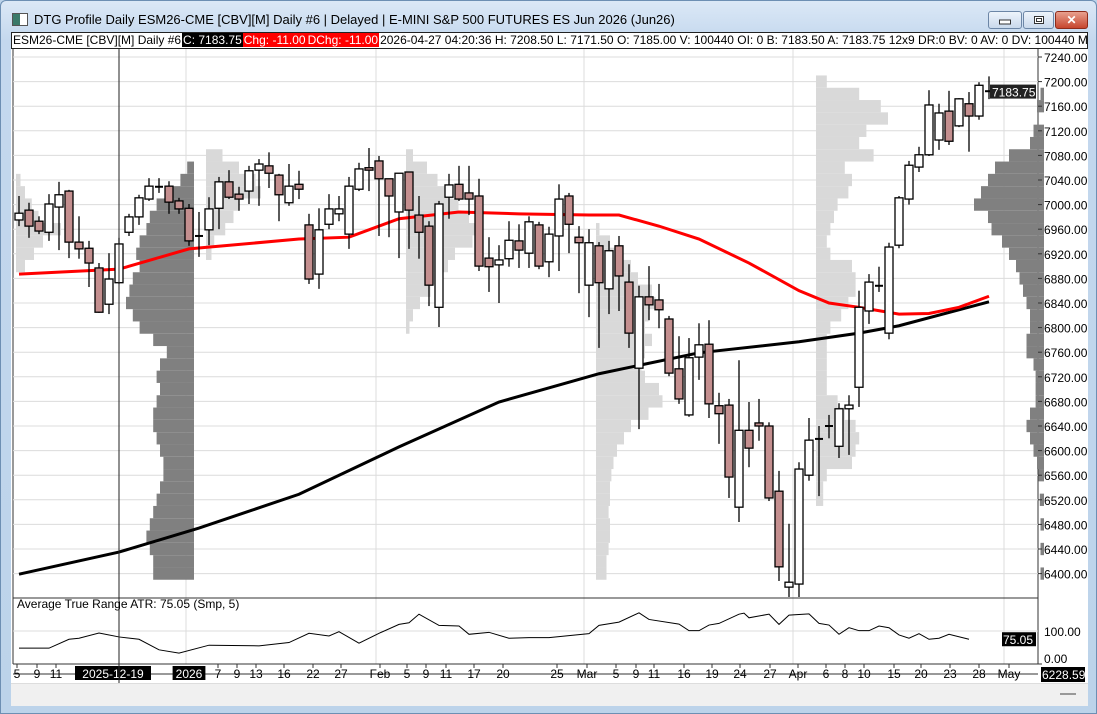 The height and width of the screenshot is (714, 1097). I want to click on x-tick-label: 11, so click(56, 674).